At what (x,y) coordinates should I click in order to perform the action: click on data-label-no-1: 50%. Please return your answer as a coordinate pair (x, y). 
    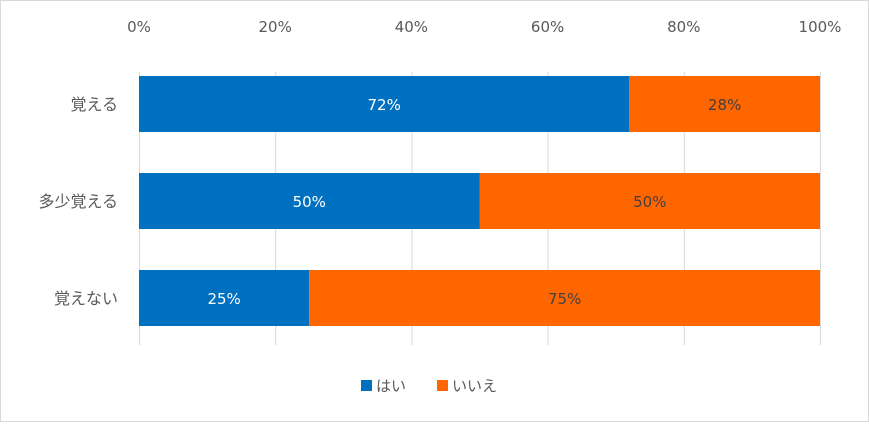
    Looking at the image, I should click on (649, 202).